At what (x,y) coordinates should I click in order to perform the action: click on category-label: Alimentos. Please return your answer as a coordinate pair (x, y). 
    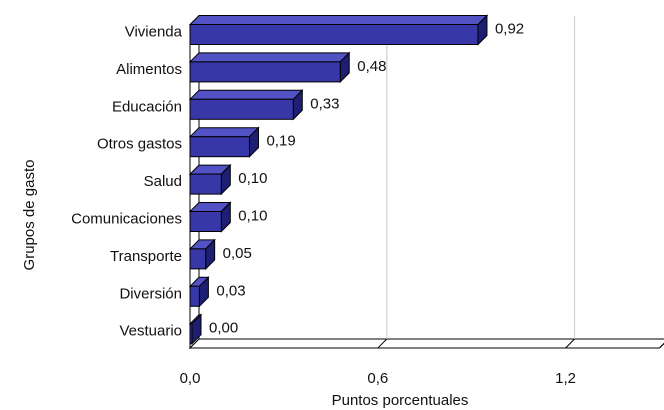
    Looking at the image, I should click on (149, 69).